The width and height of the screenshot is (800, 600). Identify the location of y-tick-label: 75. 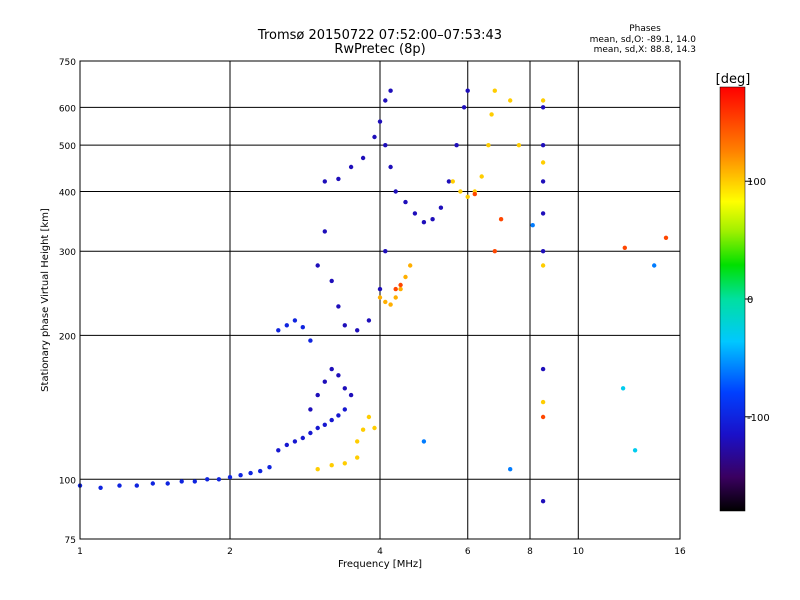
(70, 541).